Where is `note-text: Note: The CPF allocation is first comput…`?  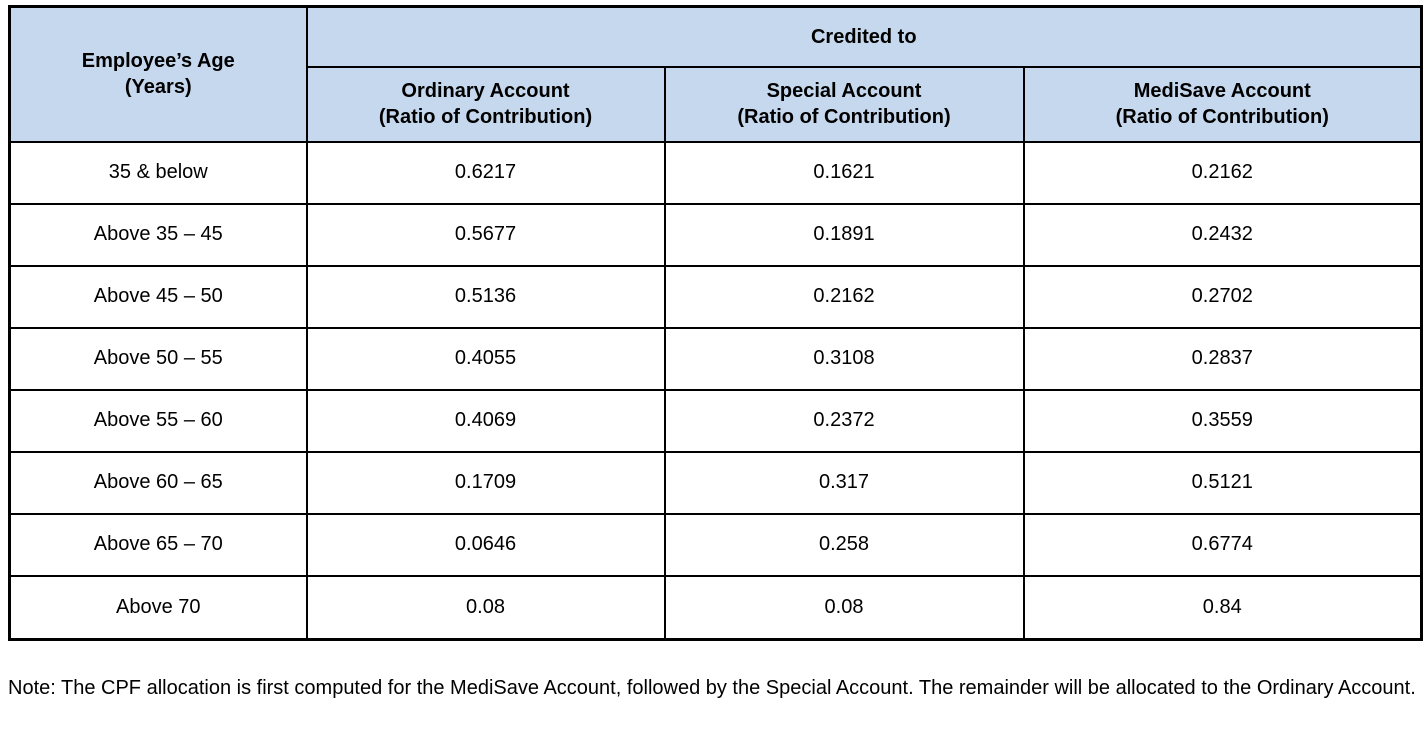
note-text: Note: The CPF allocation is first comput… is located at coordinates (712, 688).